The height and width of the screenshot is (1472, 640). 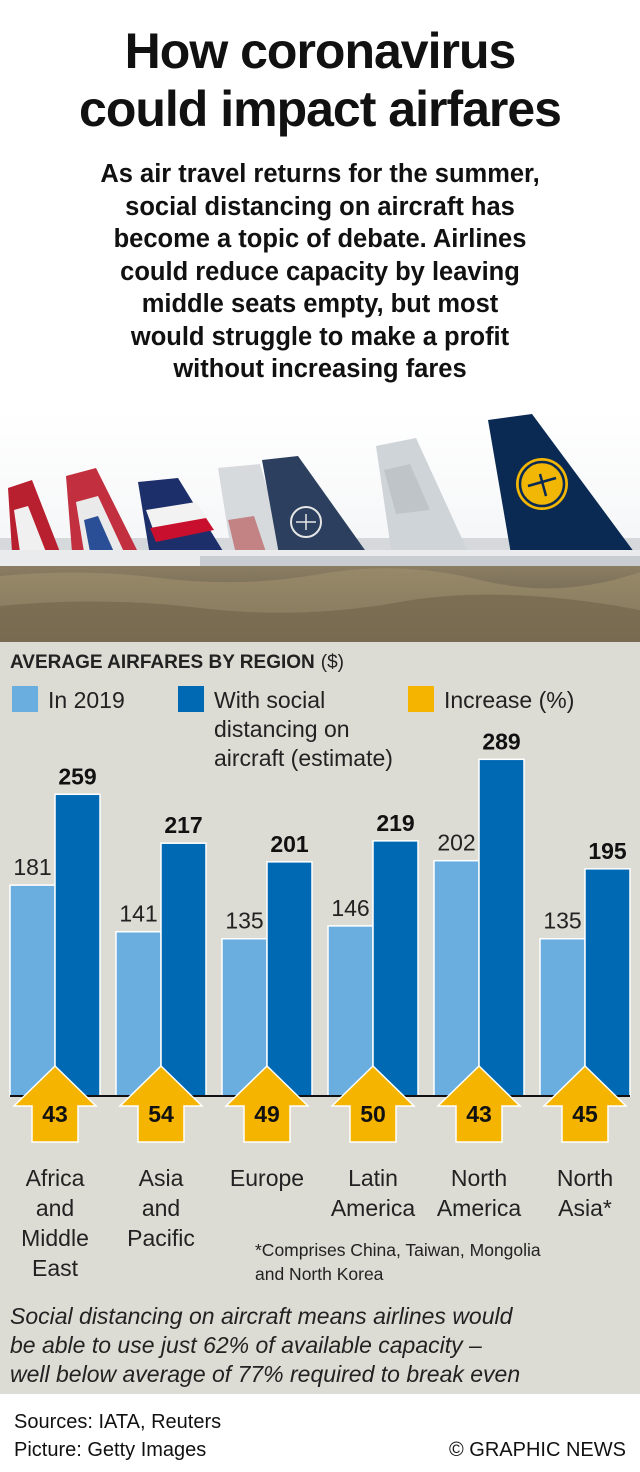 I want to click on increase-label: 50, so click(x=373, y=1114).